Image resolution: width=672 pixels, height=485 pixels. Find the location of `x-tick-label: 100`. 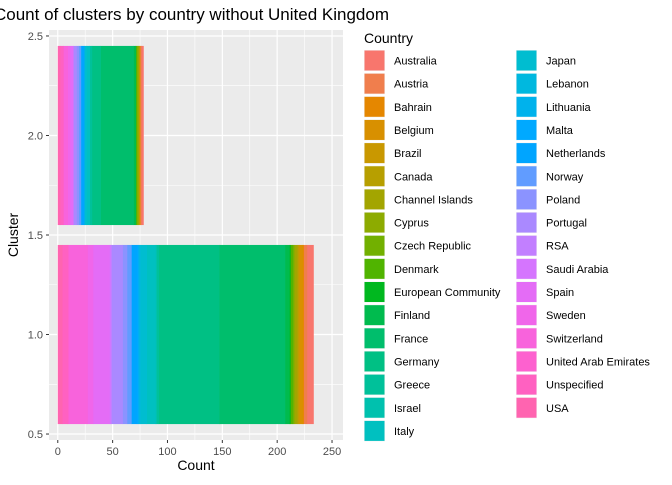

x-tick-label: 100 is located at coordinates (167, 452).